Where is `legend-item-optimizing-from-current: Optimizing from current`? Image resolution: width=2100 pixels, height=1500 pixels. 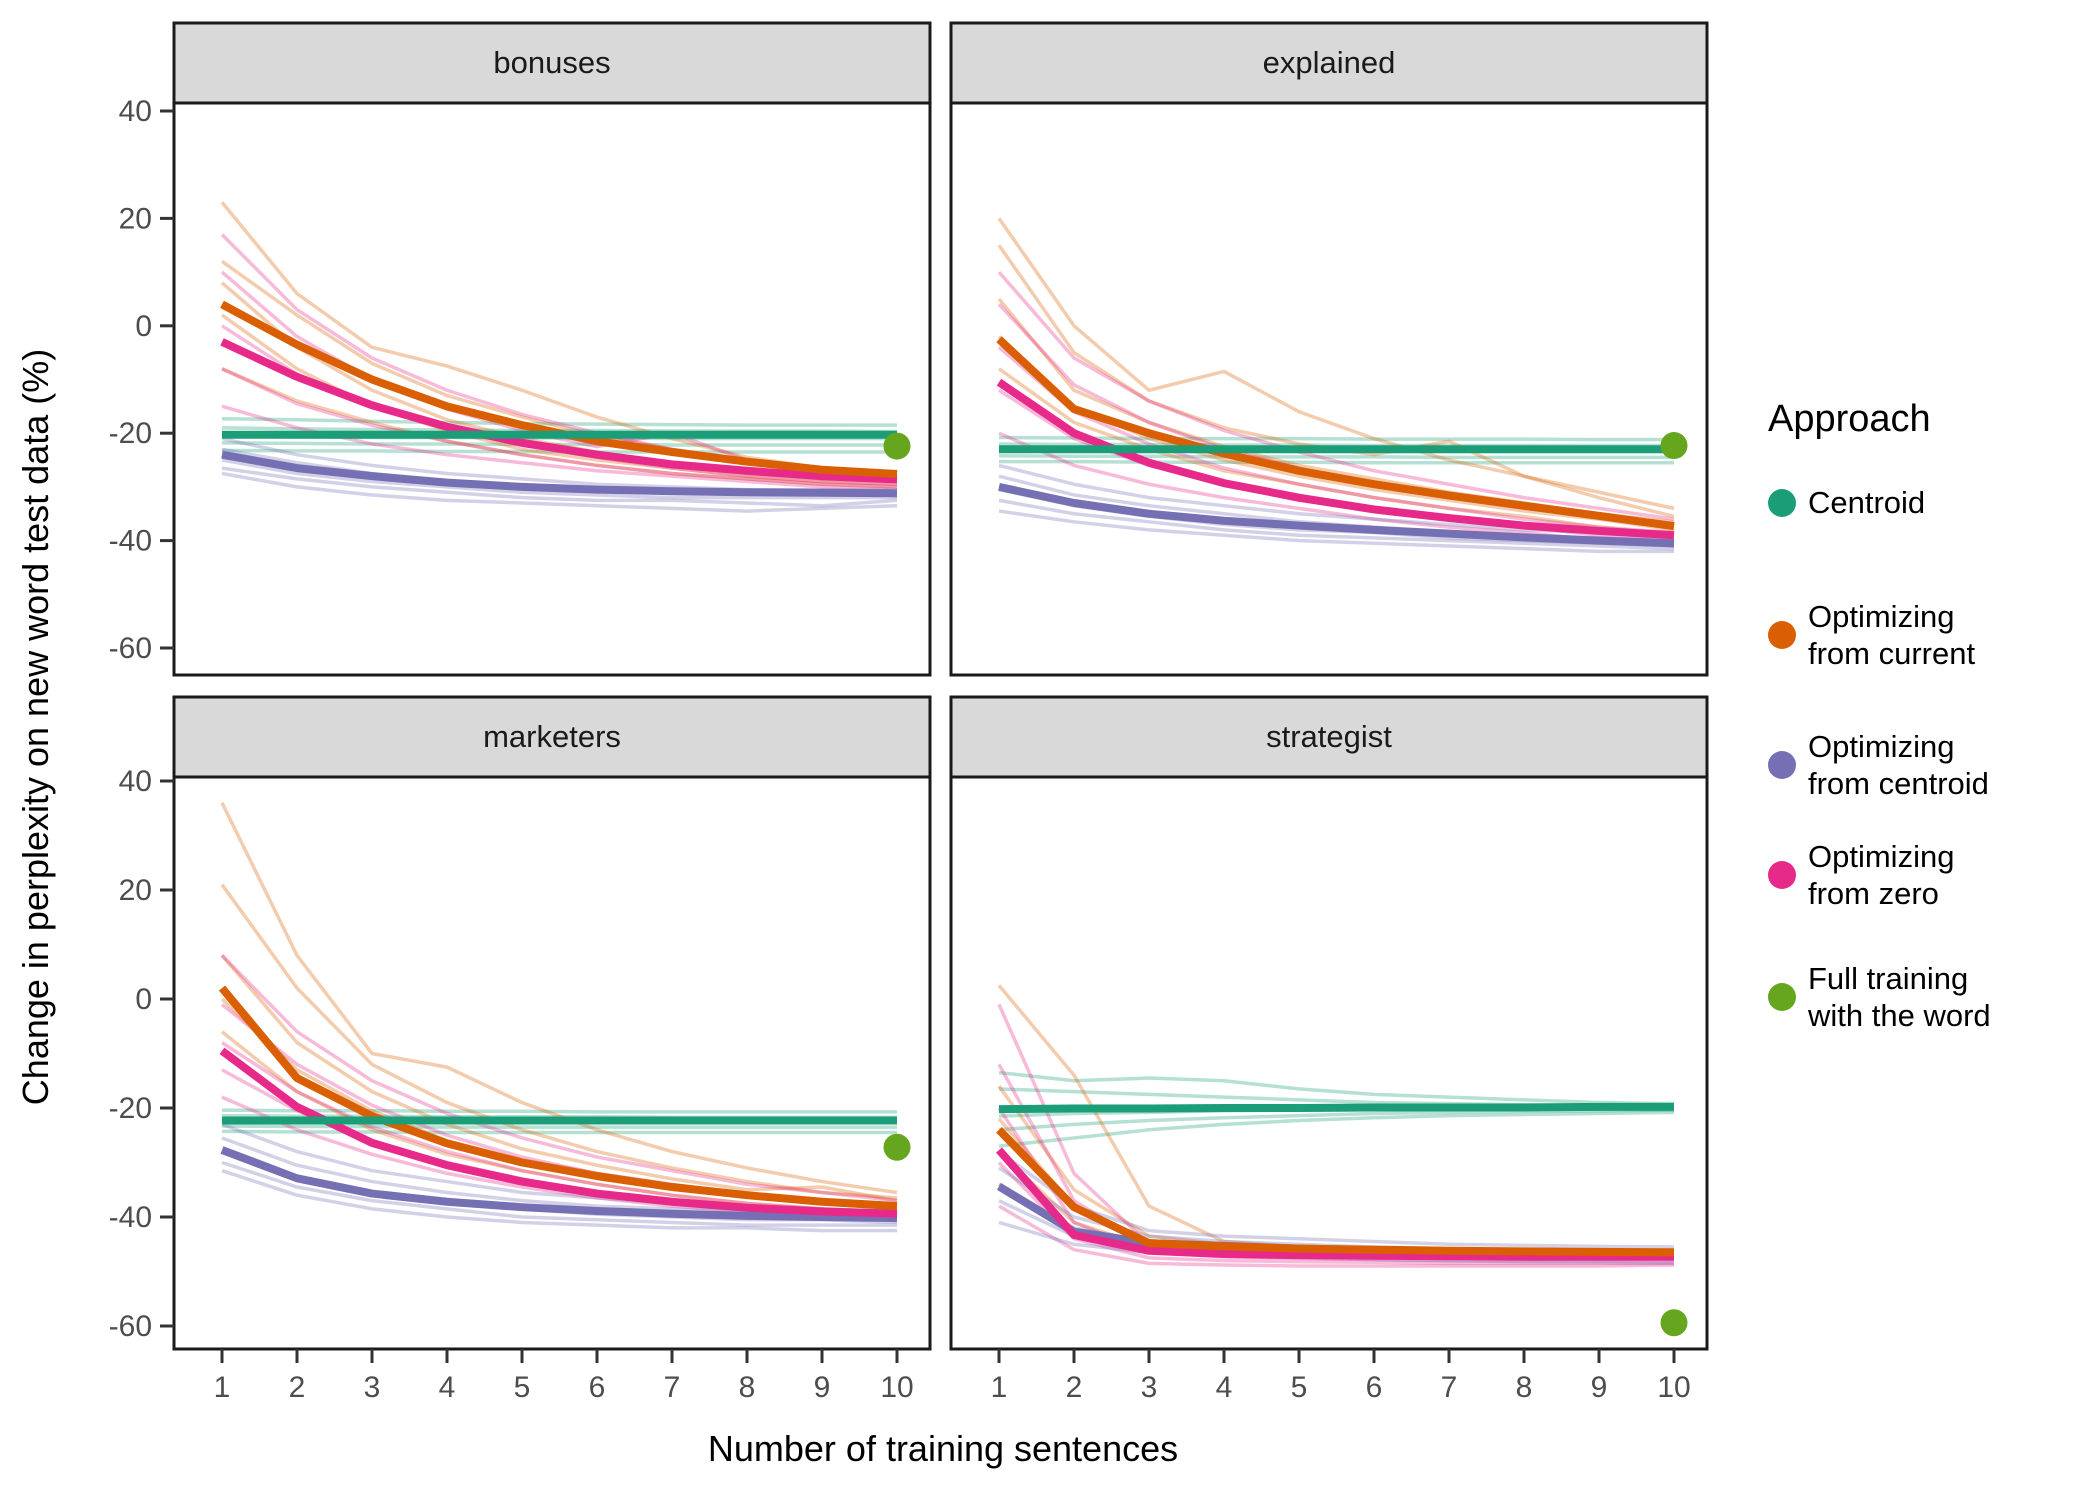 legend-item-optimizing-from-current: Optimizing from current is located at coordinates (1871, 635).